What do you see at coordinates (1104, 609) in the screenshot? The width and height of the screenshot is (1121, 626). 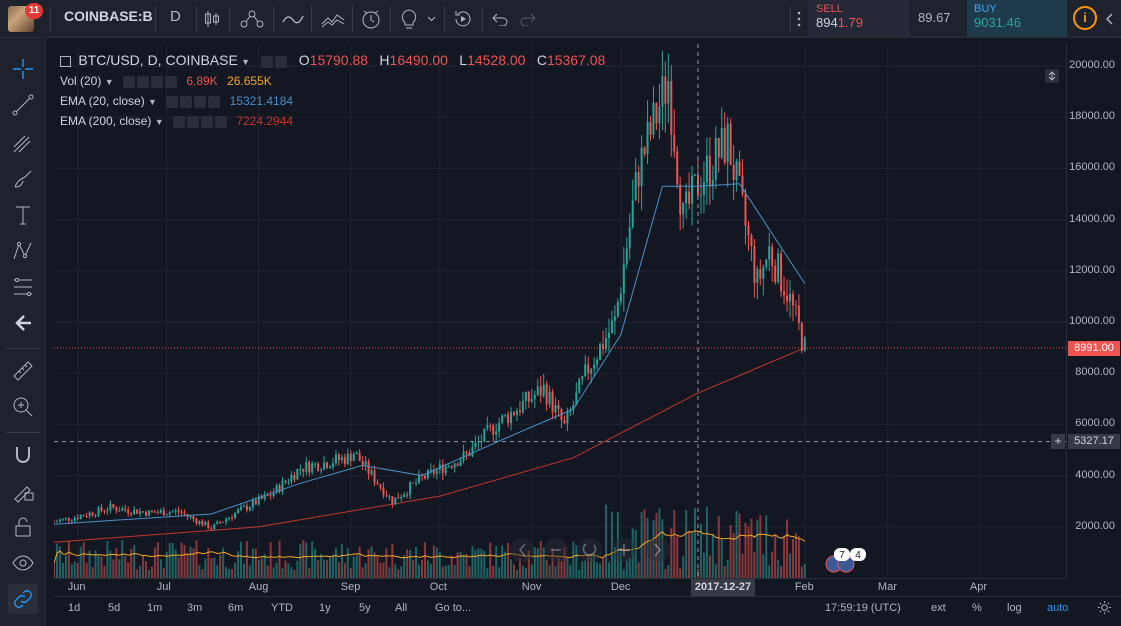 I see `settings-gear-icon` at bounding box center [1104, 609].